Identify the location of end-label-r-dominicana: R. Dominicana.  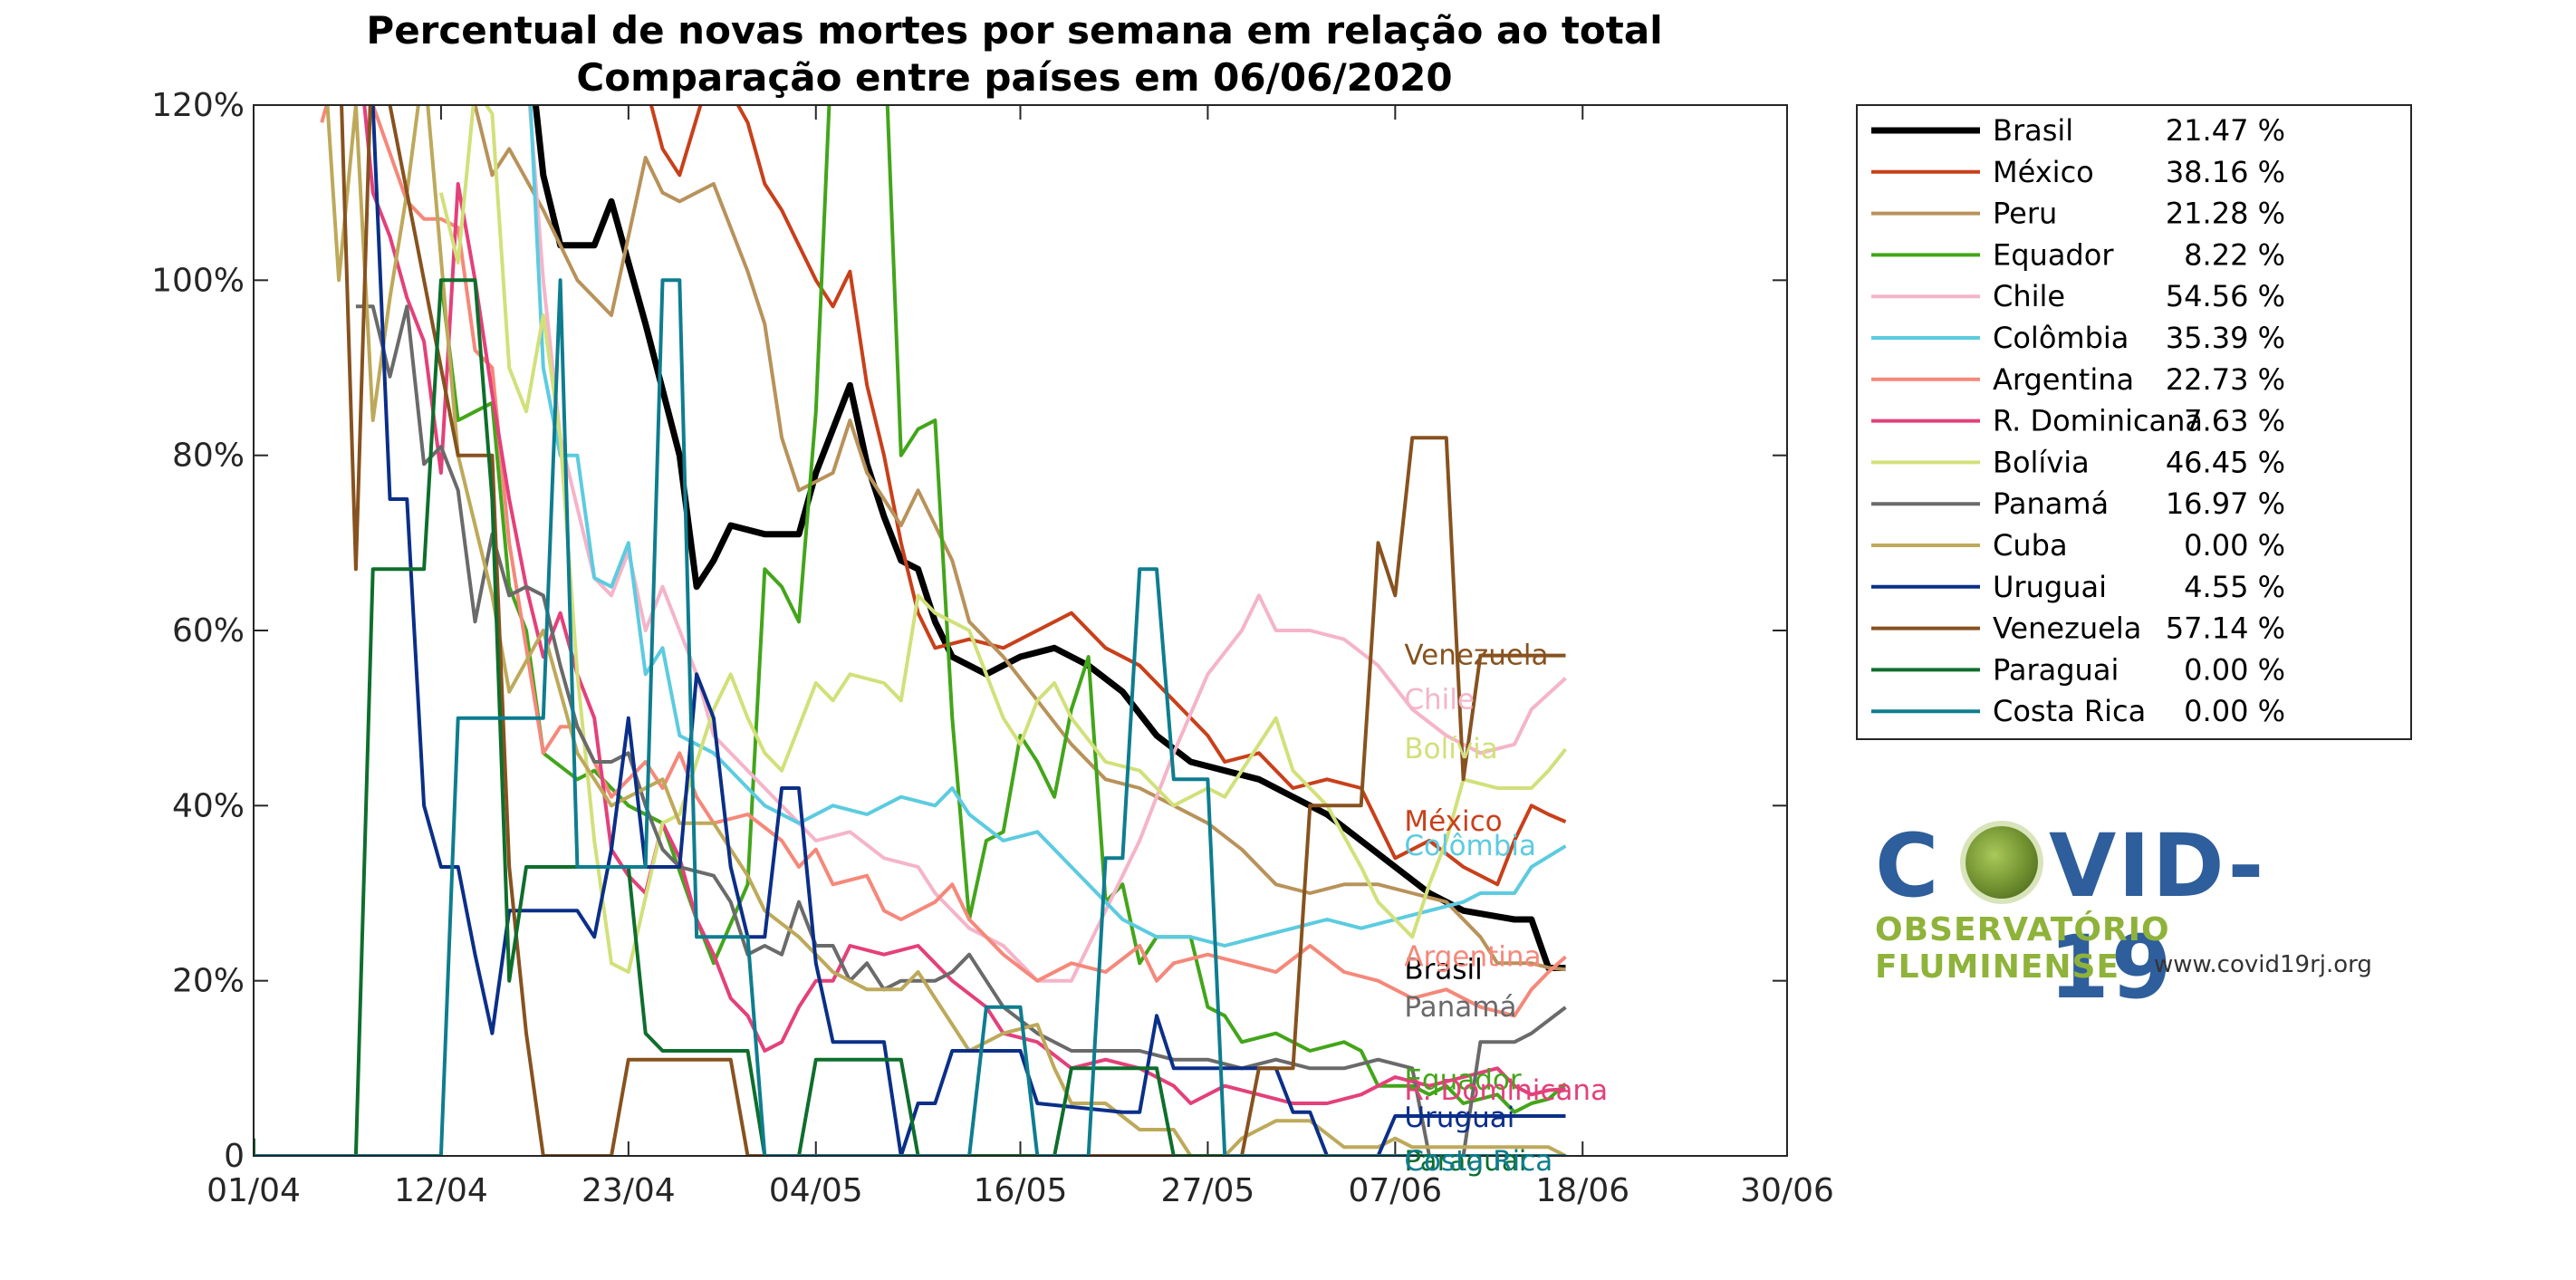
(1506, 1090).